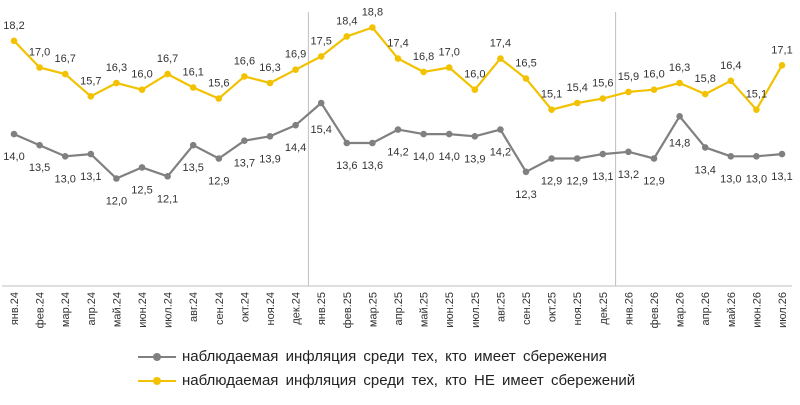  I want to click on data-label-non-savers: 16,0, so click(474, 75).